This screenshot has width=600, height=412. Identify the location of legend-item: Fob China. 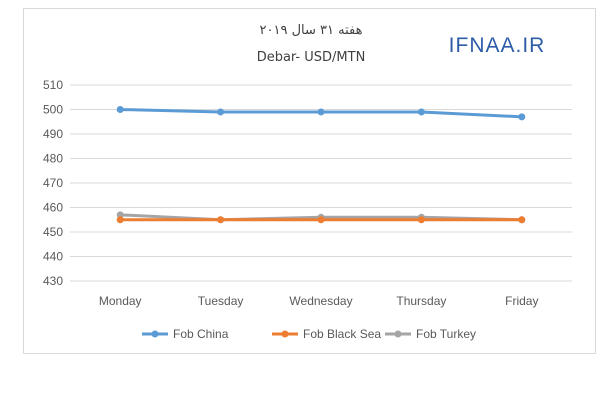
(185, 334).